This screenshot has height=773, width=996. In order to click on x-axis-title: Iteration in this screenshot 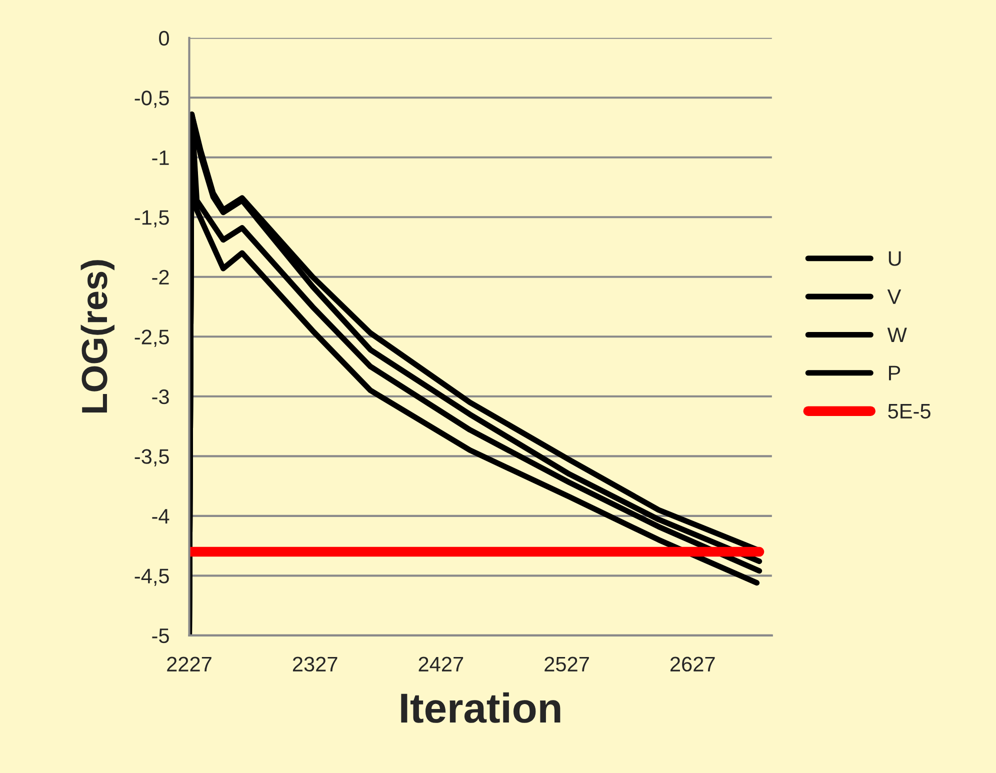, I will do `click(480, 707)`.